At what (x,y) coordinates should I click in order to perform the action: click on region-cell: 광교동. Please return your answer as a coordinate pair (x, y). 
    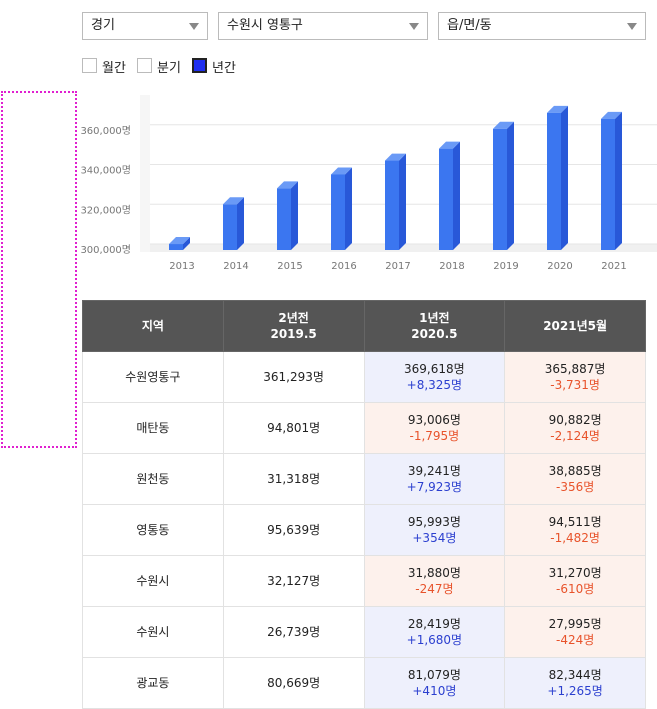
    Looking at the image, I should click on (153, 683).